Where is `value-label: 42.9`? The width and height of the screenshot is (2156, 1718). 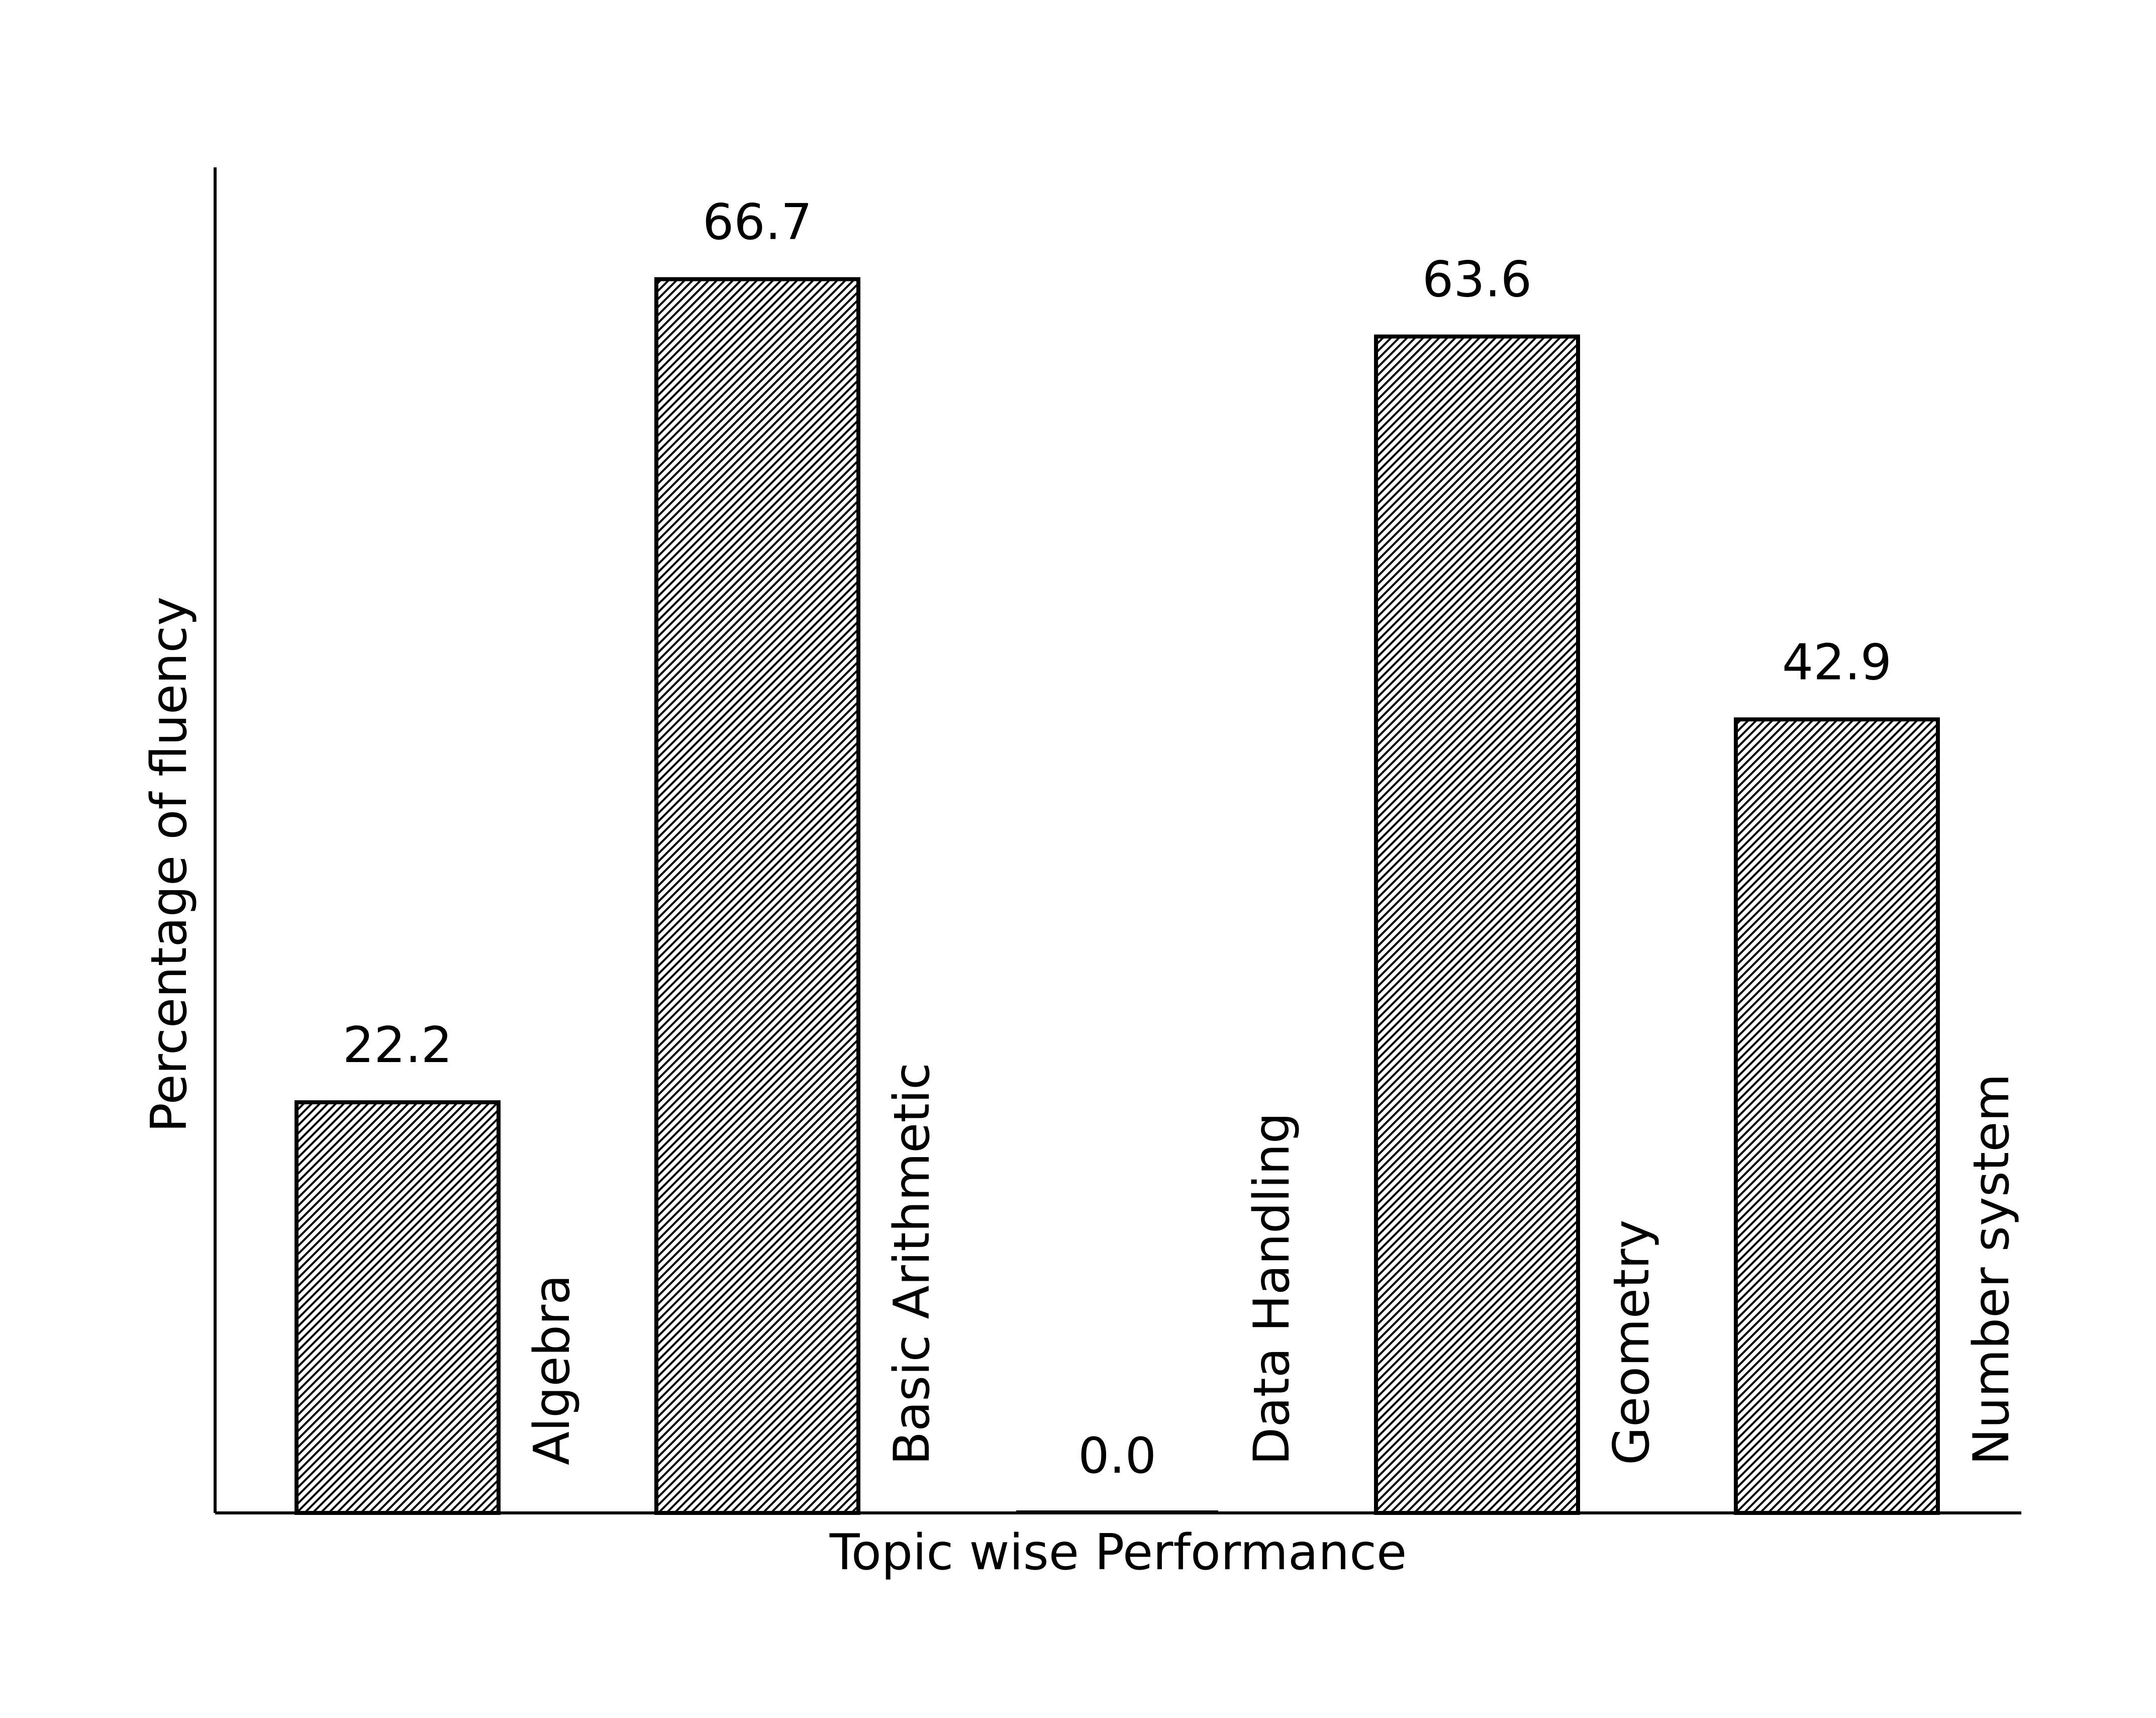 value-label: 42.9 is located at coordinates (1837, 662).